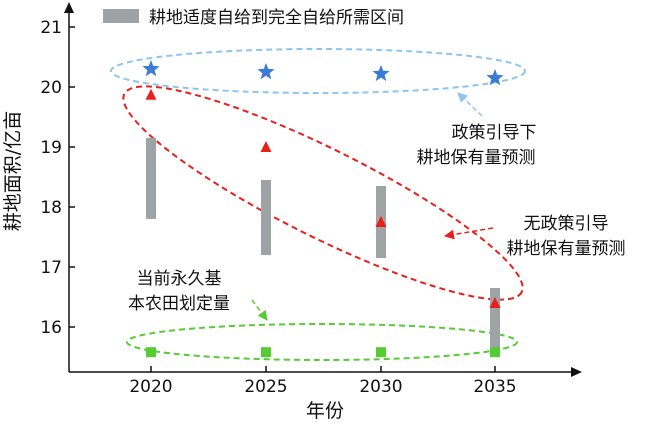 This screenshot has width=650, height=424. I want to click on nopolicy-annotation-line1: 无政策引导, so click(566, 224).